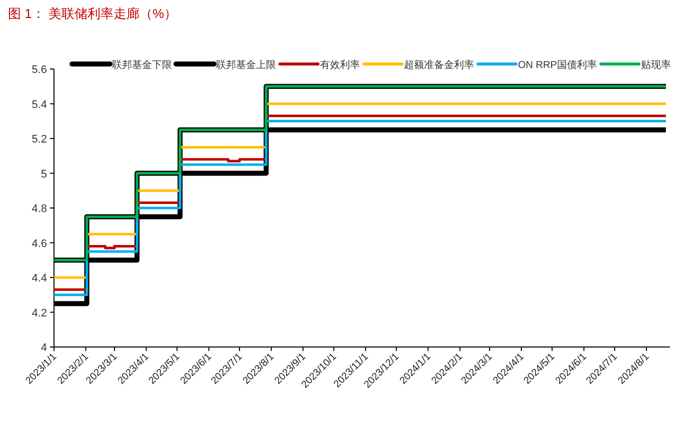  What do you see at coordinates (93, 13) in the screenshot?
I see `chart-title: 图 1： 美联储利率走廊（%）` at bounding box center [93, 13].